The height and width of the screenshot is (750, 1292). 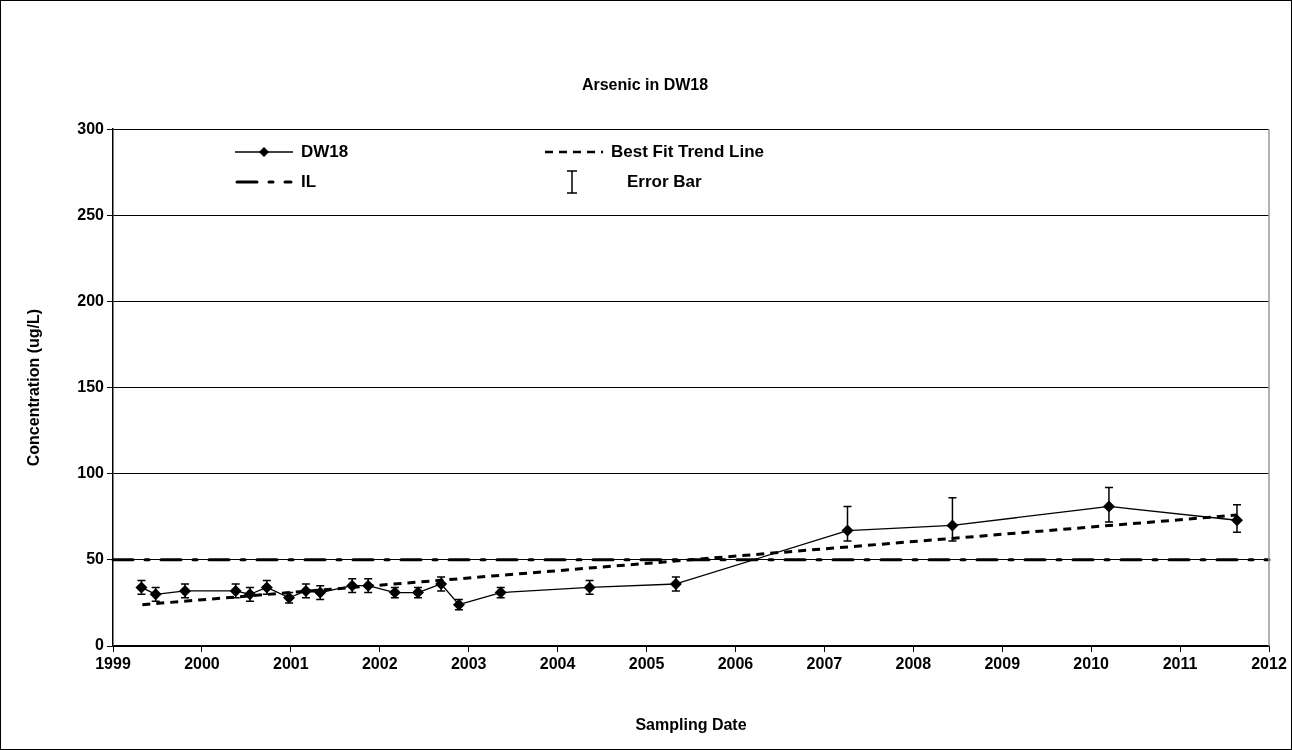 I want to click on legend-label: IL, so click(x=309, y=182).